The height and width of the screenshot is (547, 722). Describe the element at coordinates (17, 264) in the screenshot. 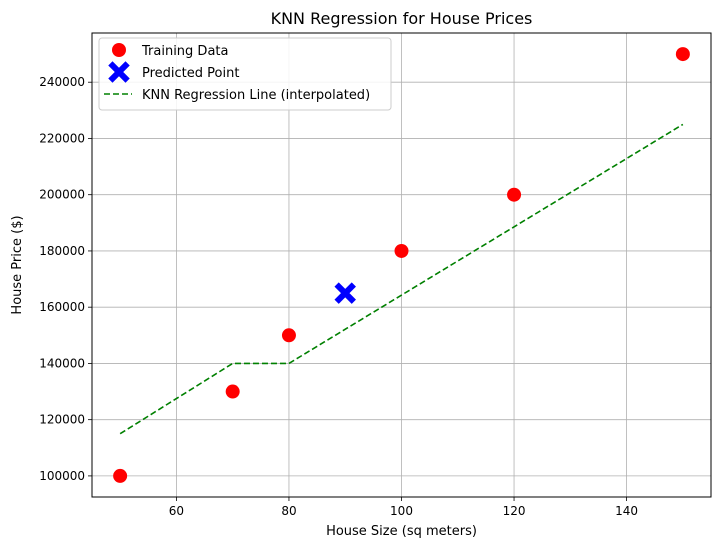

I see `y-axis-label: House Price ($)` at that location.